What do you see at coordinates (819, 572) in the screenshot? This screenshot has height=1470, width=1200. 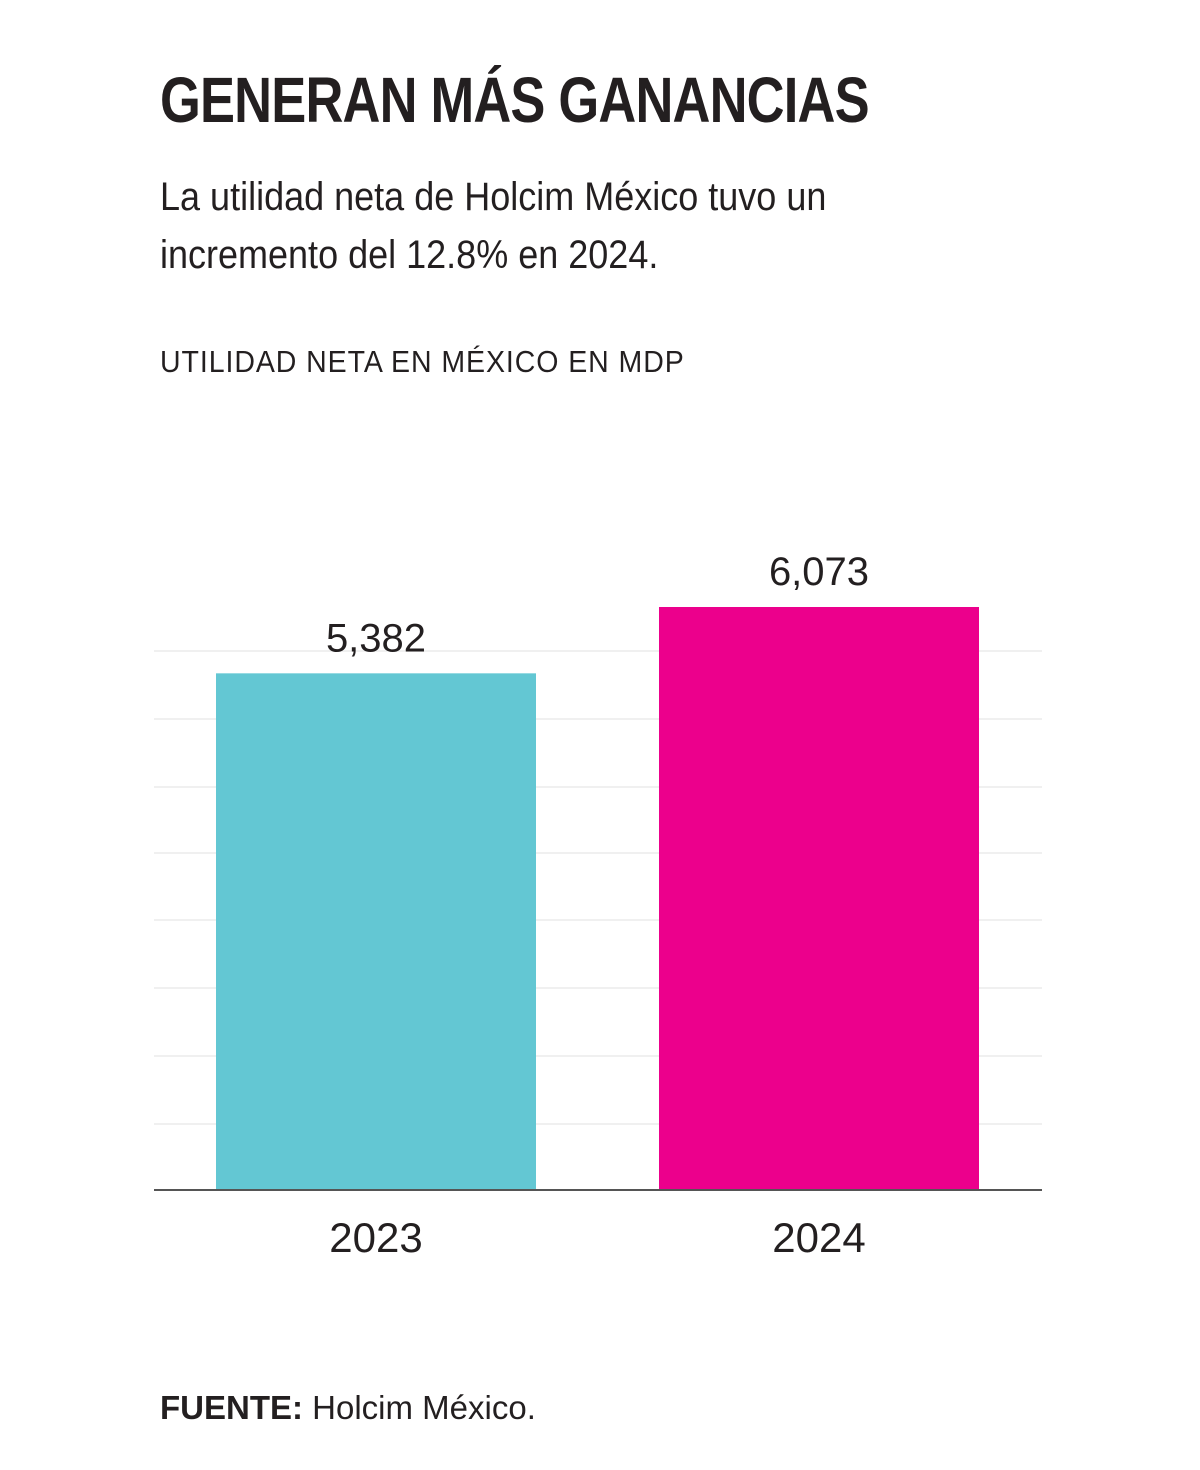 I see `value-label-2024: 6,073` at bounding box center [819, 572].